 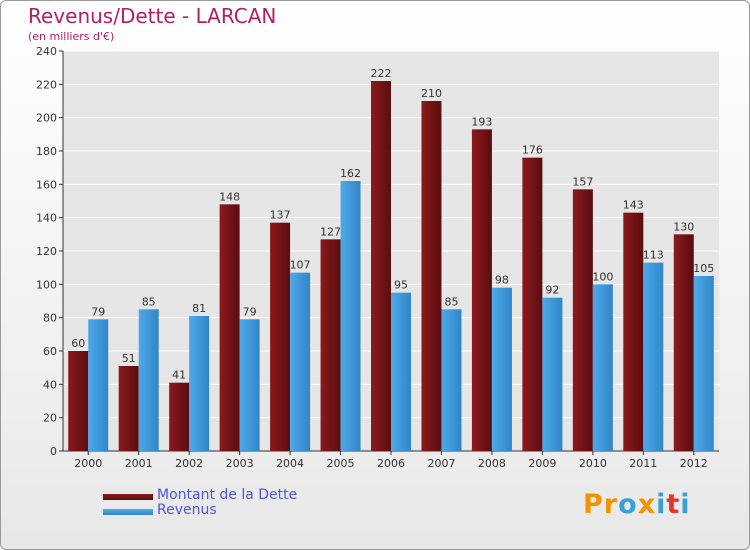 What do you see at coordinates (582, 181) in the screenshot?
I see `data-label: 157` at bounding box center [582, 181].